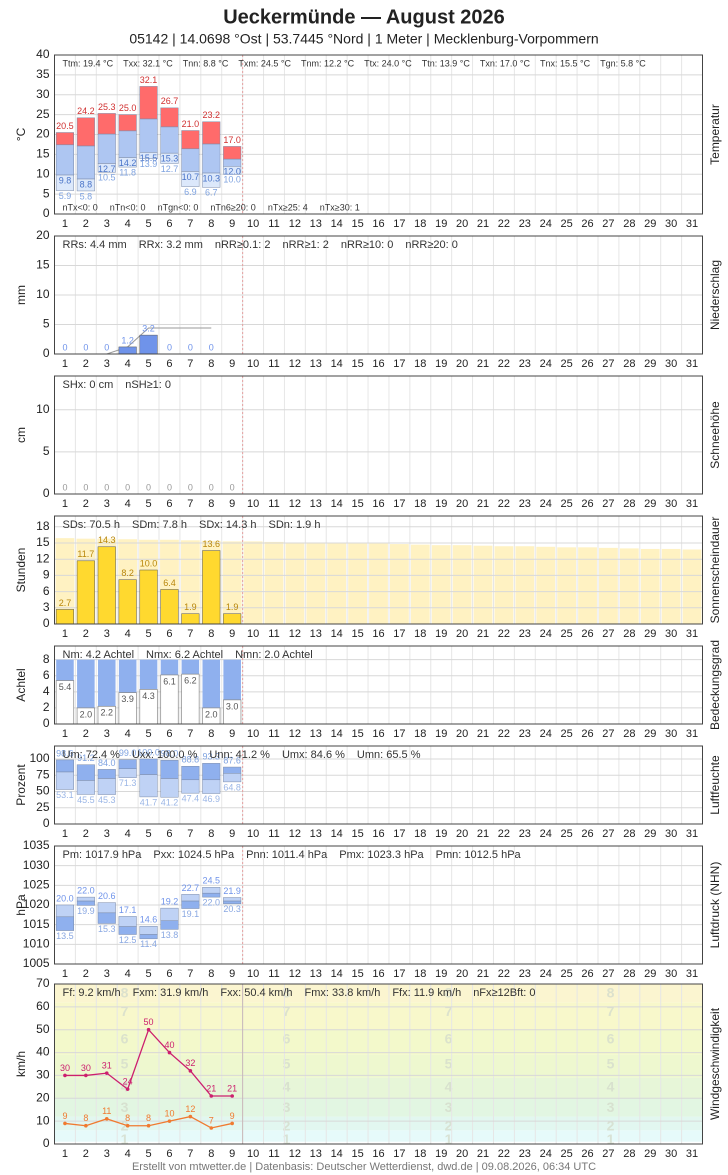 The height and width of the screenshot is (1175, 728). I want to click on x-tick-label: 11, so click(273, 504).